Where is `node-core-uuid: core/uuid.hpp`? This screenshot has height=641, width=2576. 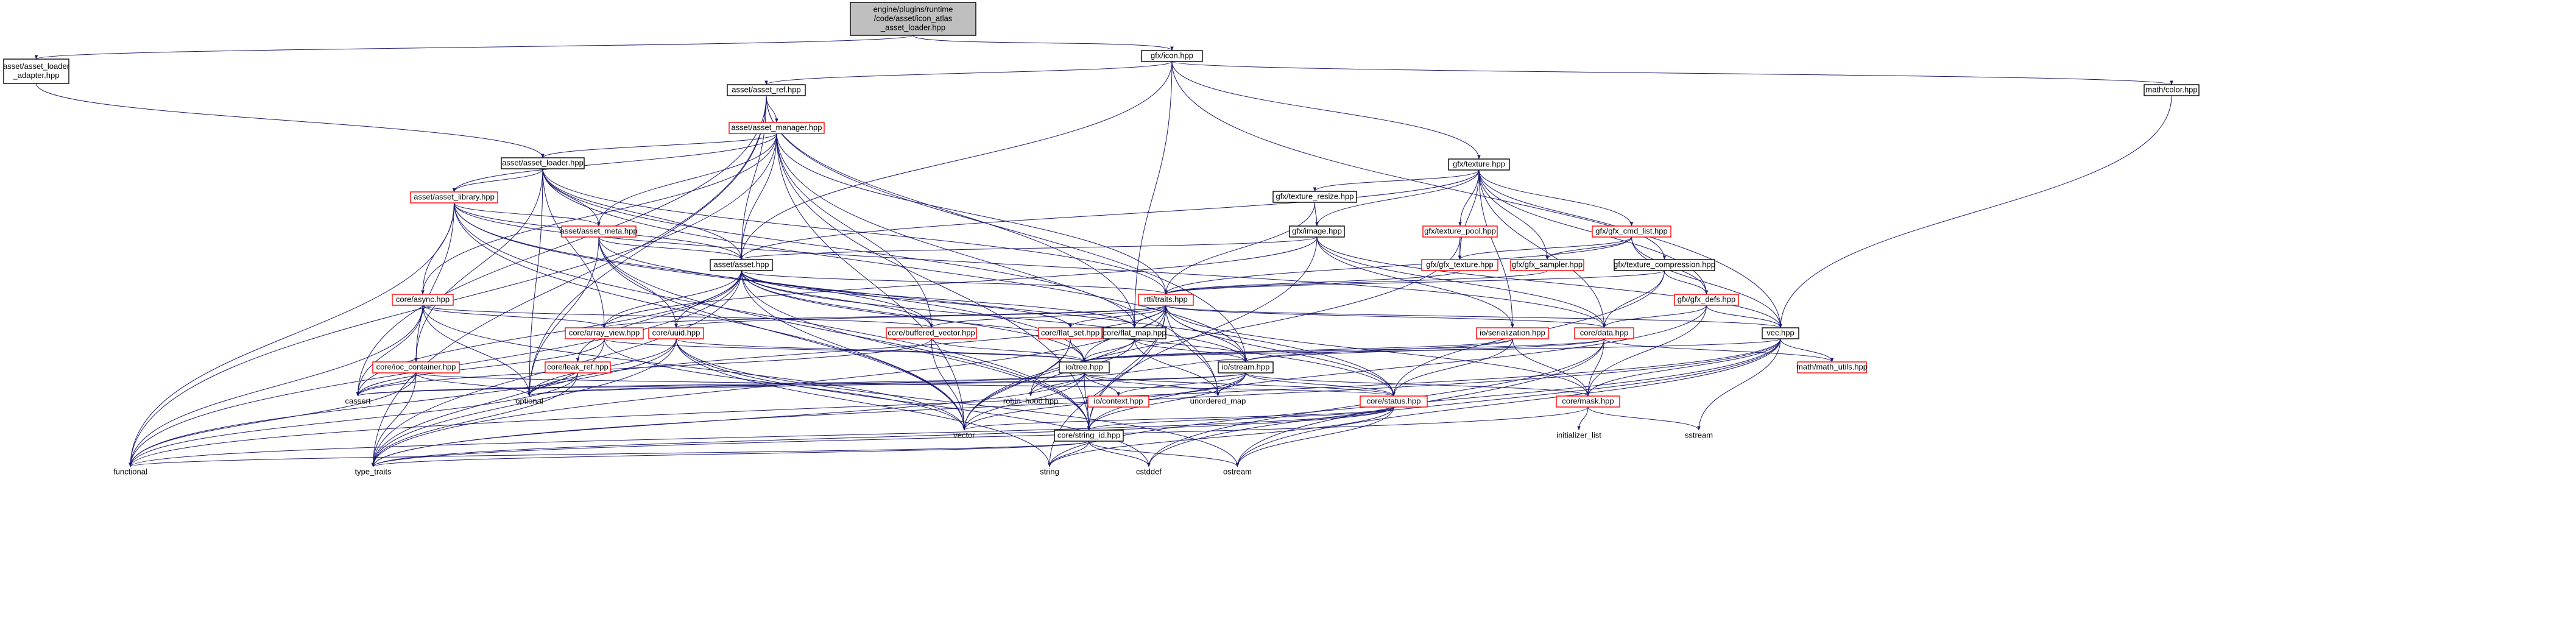 node-core-uuid: core/uuid.hpp is located at coordinates (676, 333).